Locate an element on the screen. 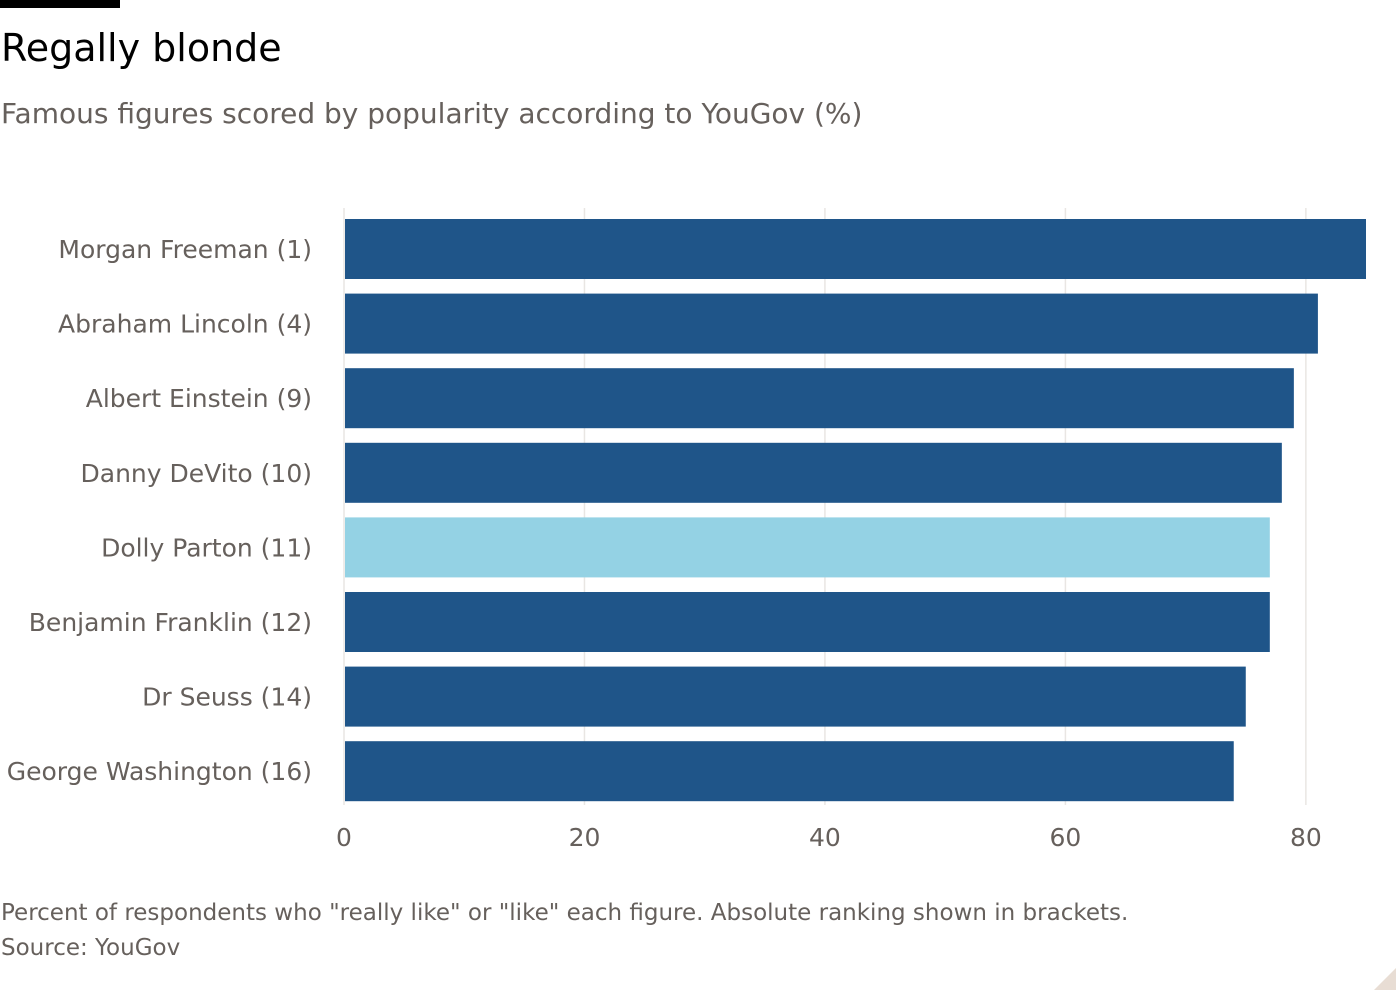 Image resolution: width=1400 pixels, height=1000 pixels. corner-mark is located at coordinates (1385, 979).